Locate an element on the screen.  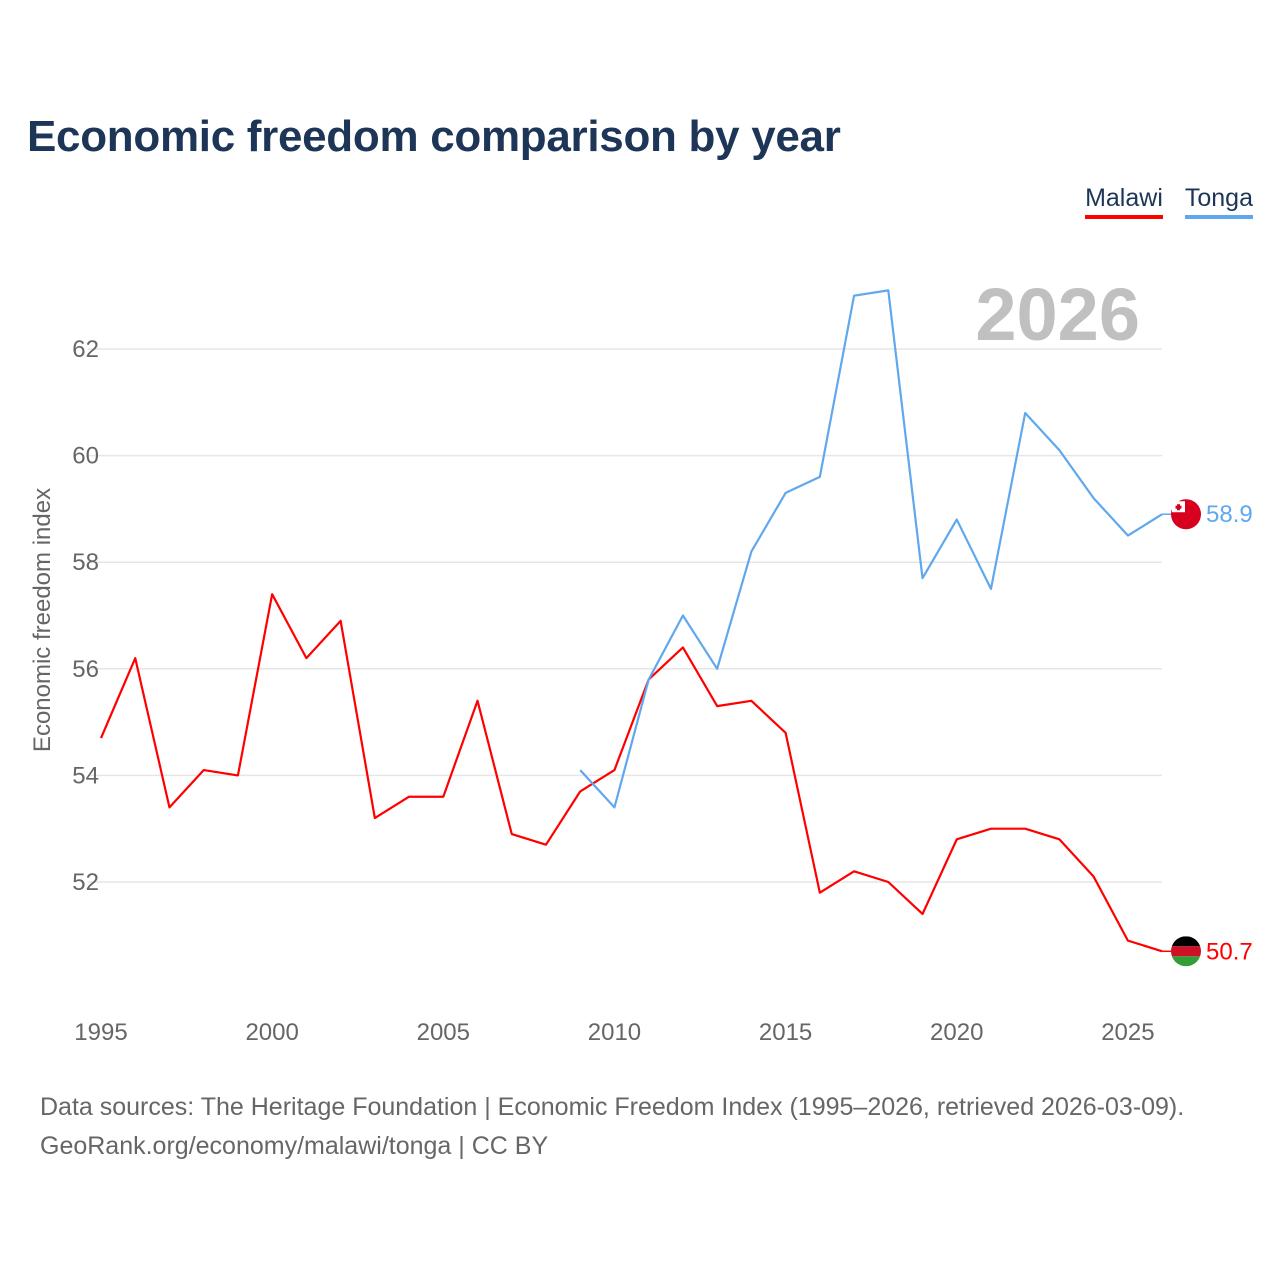
x-tick-label: 2000 is located at coordinates (271, 1032).